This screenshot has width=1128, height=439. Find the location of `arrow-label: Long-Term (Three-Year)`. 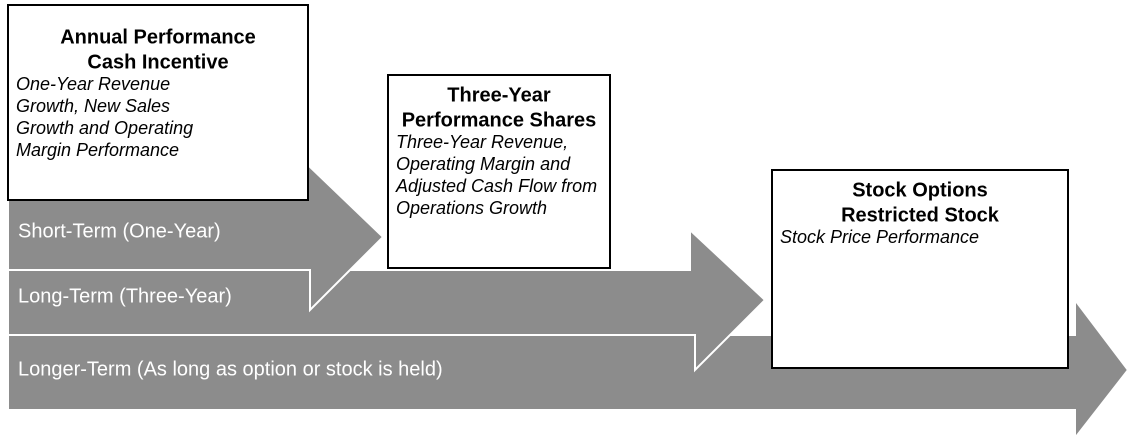

arrow-label: Long-Term (Three-Year) is located at coordinates (125, 296).